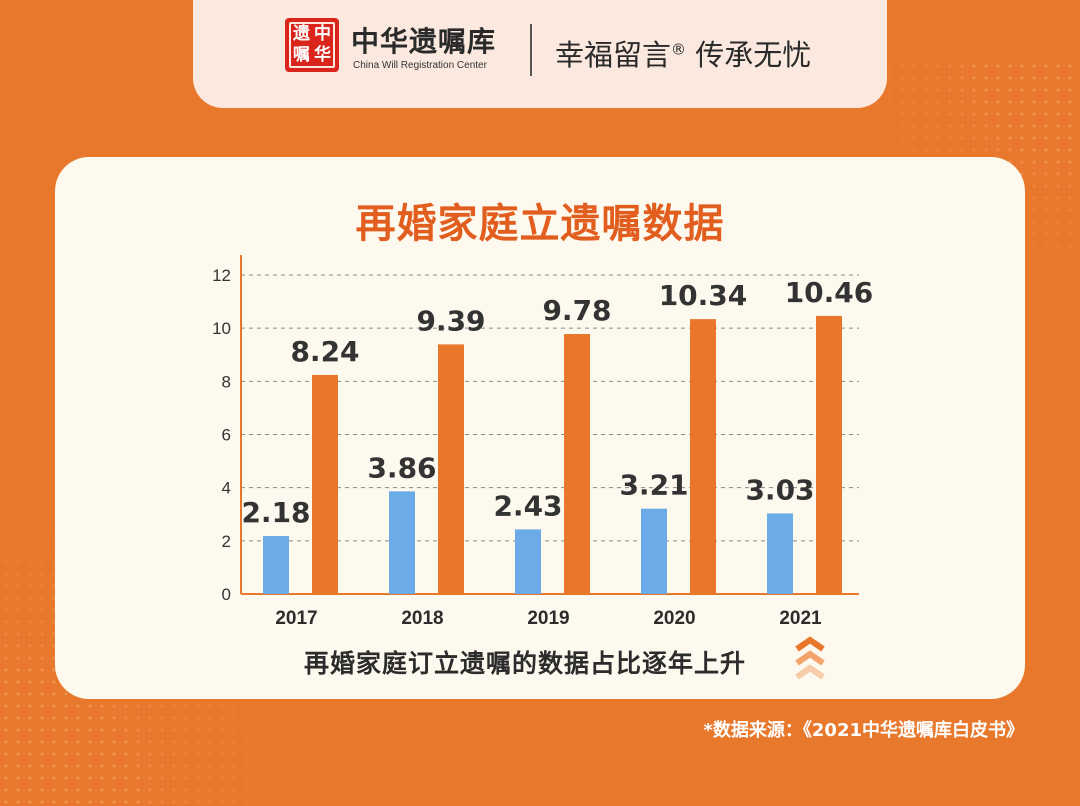  I want to click on x-tick-label: 2021, so click(800, 618).